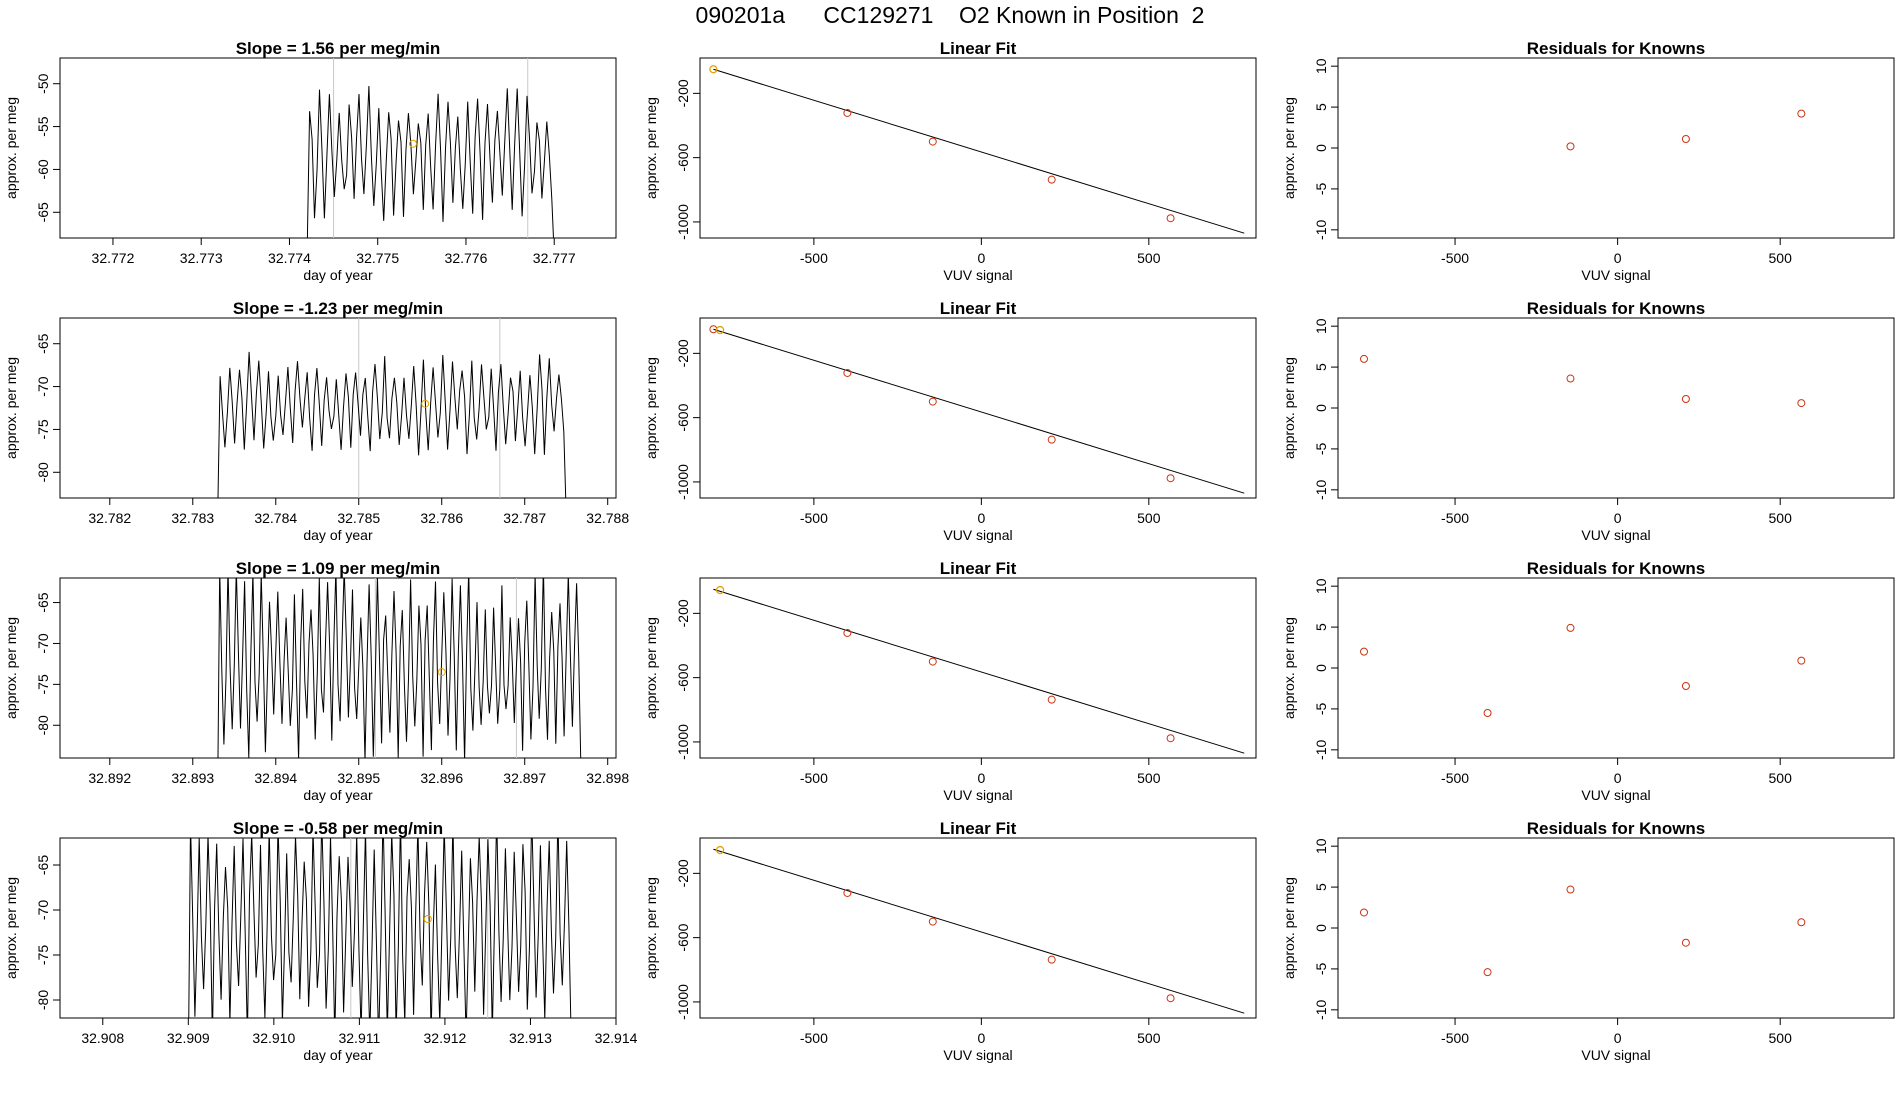 The height and width of the screenshot is (1100, 1900). I want to click on y-tick-label: -75, so click(43, 955).